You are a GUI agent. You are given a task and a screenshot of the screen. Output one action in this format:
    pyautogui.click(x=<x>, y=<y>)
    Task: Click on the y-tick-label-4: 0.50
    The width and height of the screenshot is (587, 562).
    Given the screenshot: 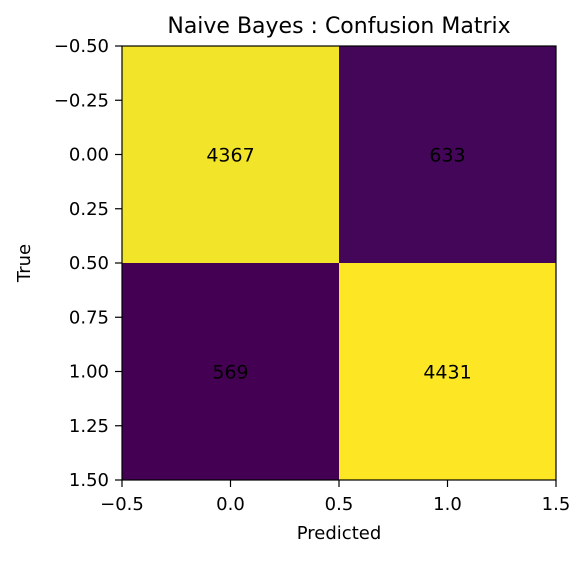 What is the action you would take?
    pyautogui.click(x=89, y=263)
    